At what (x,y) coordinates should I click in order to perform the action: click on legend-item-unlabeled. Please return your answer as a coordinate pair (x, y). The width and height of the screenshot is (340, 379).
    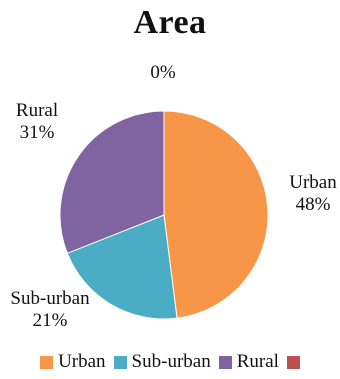
    Looking at the image, I should click on (293, 362).